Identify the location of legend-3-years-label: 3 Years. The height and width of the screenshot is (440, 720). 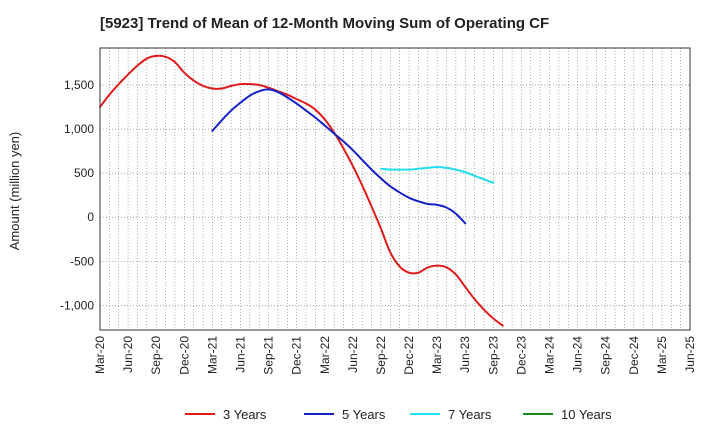
(245, 414).